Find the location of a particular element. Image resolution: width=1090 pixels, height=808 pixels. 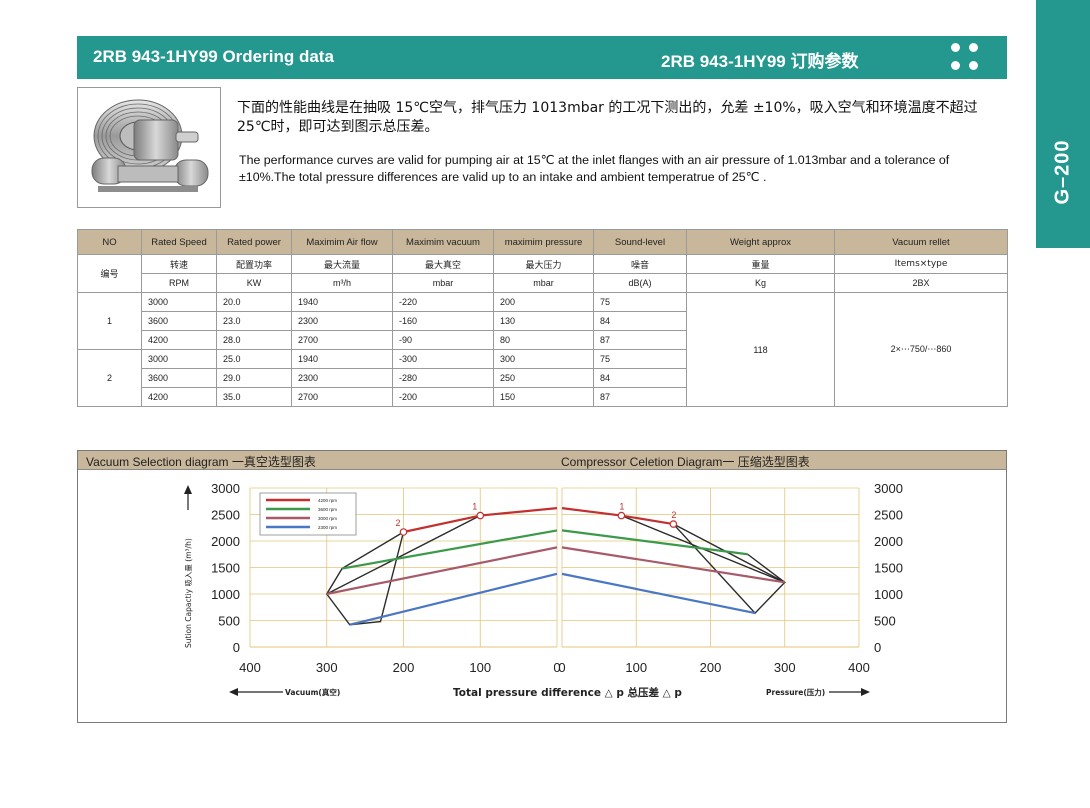

x-tick-label: 0 is located at coordinates (561, 667).